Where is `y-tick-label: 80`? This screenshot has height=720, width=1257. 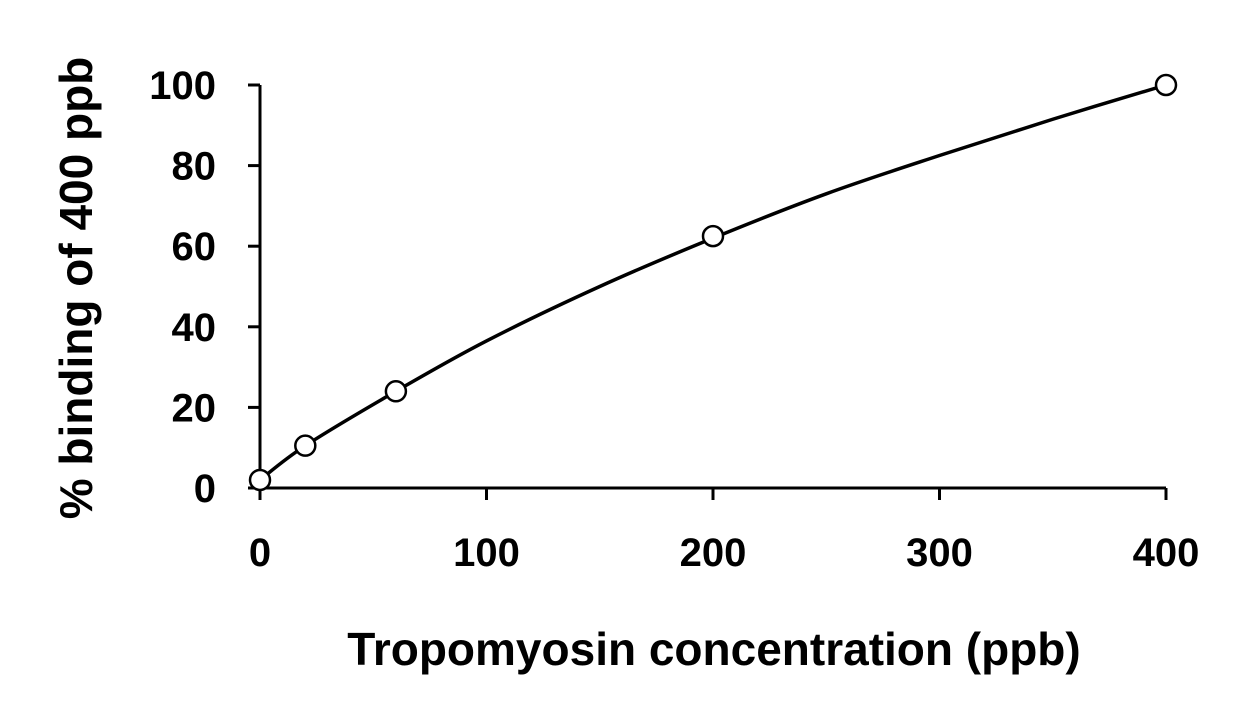
y-tick-label: 80 is located at coordinates (194, 167).